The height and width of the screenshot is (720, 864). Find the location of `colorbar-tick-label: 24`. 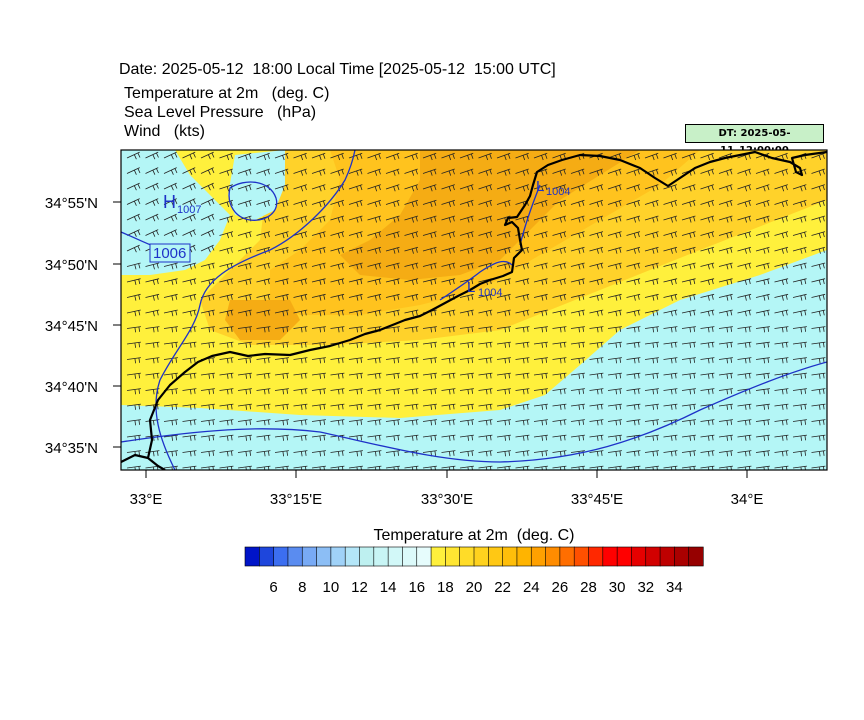

colorbar-tick-label: 24 is located at coordinates (531, 587).